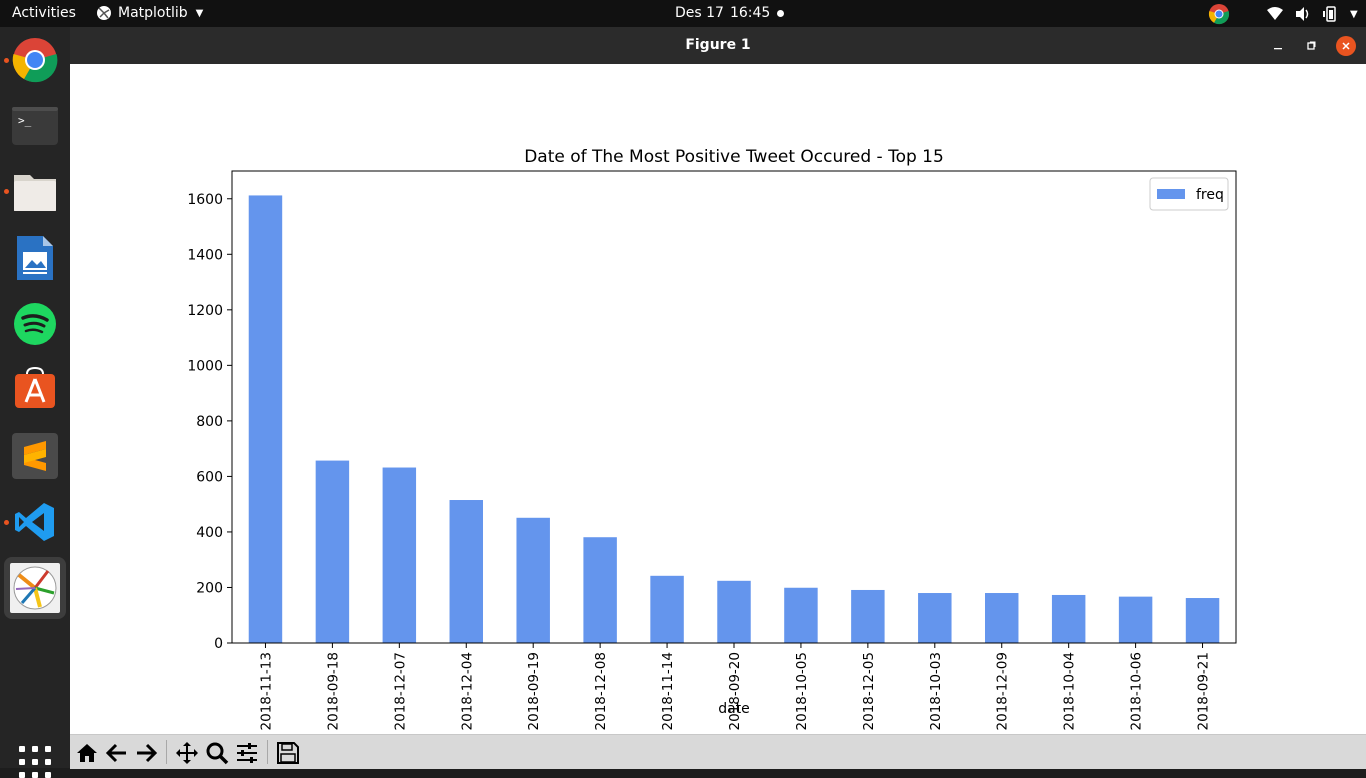 The image size is (1366, 778). I want to click on y-tick-label: 1600, so click(205, 200).